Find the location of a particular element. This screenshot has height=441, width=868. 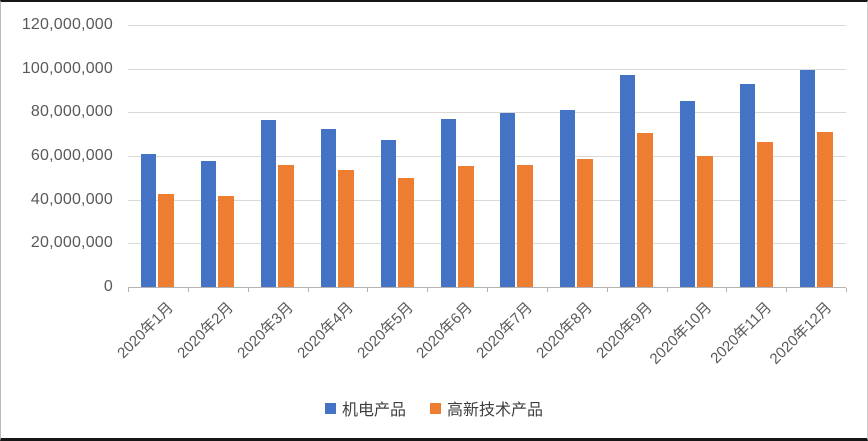

bar-s2-m7 is located at coordinates (525, 225).